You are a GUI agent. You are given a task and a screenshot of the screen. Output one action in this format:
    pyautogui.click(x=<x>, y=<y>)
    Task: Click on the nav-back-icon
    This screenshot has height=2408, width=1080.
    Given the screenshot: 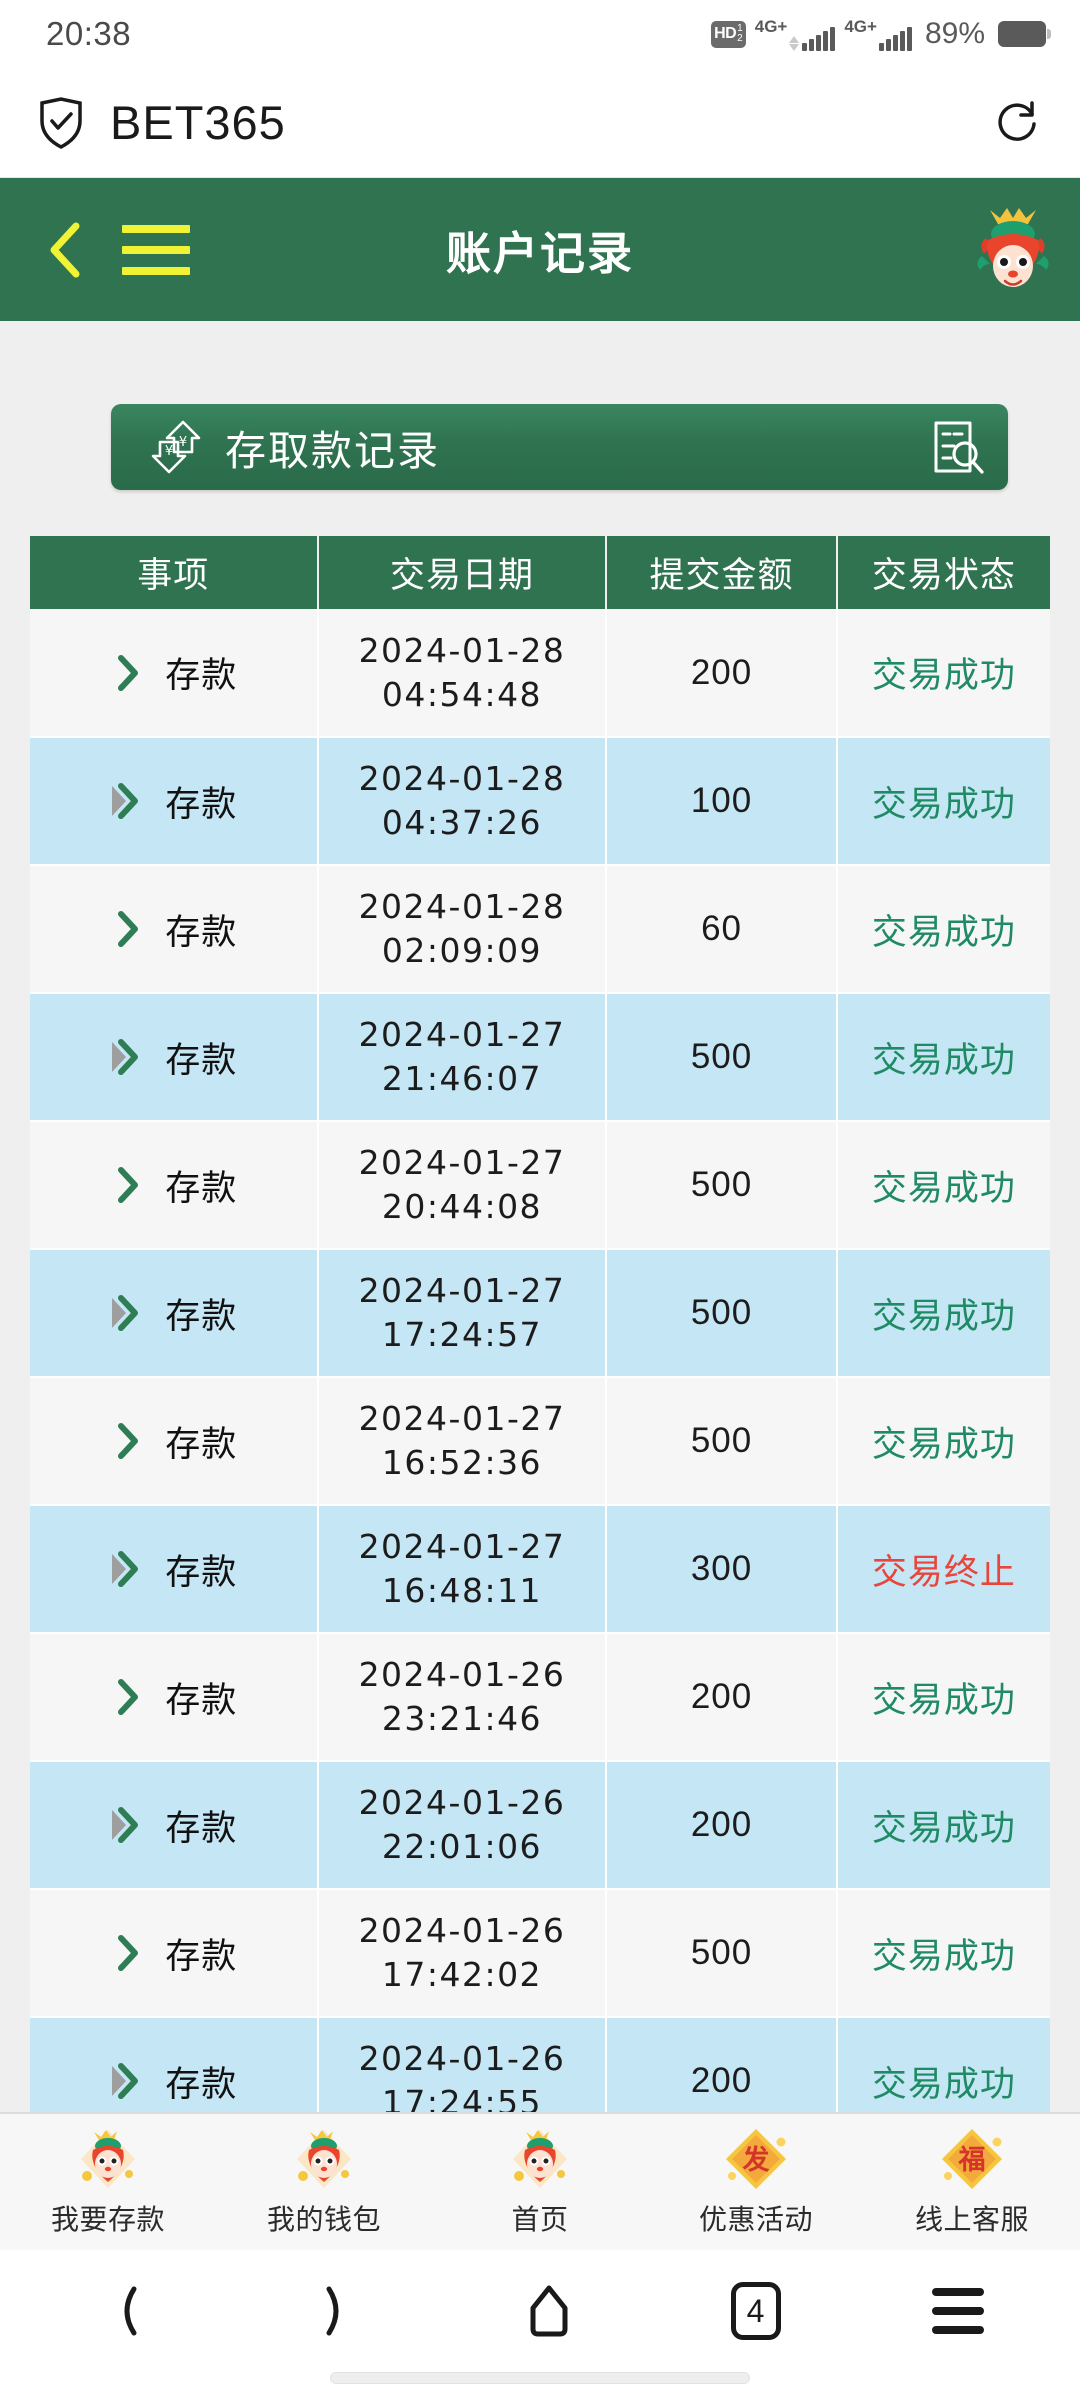 What is the action you would take?
    pyautogui.click(x=126, y=2311)
    